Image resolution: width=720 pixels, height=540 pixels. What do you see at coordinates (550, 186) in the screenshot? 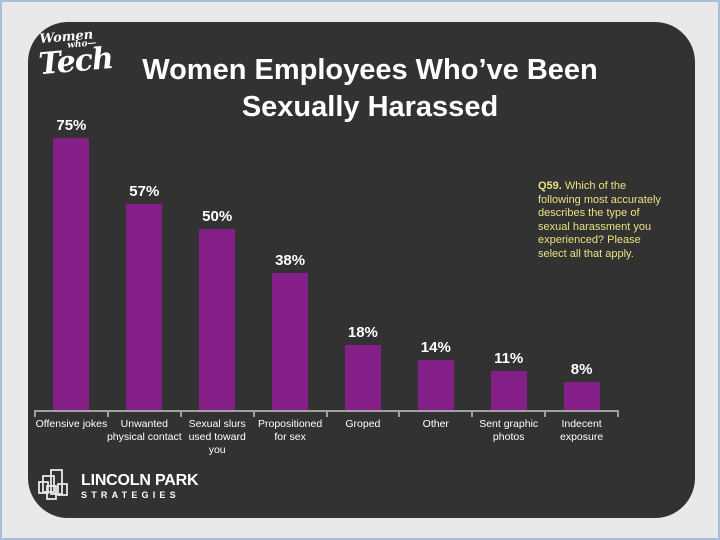
I see `survey-question-number: Q59.` at bounding box center [550, 186].